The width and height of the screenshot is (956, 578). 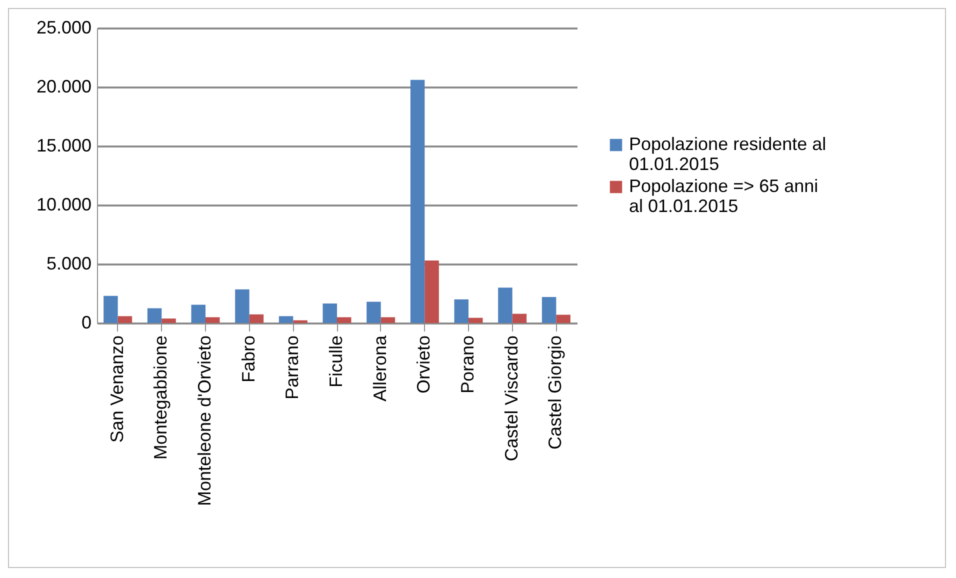 What do you see at coordinates (64, 28) in the screenshot?
I see `y-tick-label: 25.000` at bounding box center [64, 28].